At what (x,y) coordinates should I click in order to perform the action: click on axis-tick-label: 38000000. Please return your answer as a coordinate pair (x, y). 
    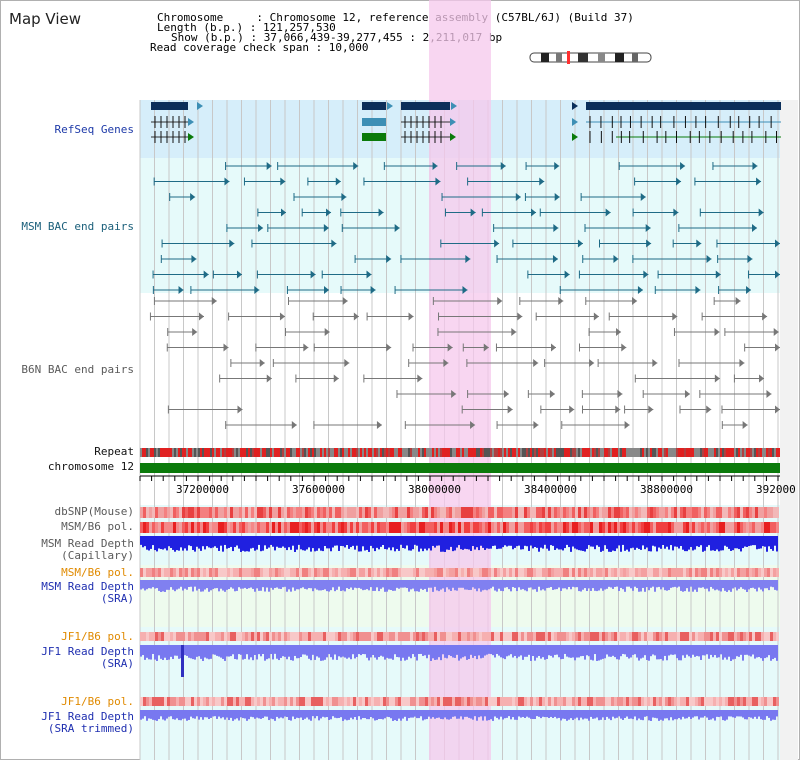
    Looking at the image, I should click on (434, 489).